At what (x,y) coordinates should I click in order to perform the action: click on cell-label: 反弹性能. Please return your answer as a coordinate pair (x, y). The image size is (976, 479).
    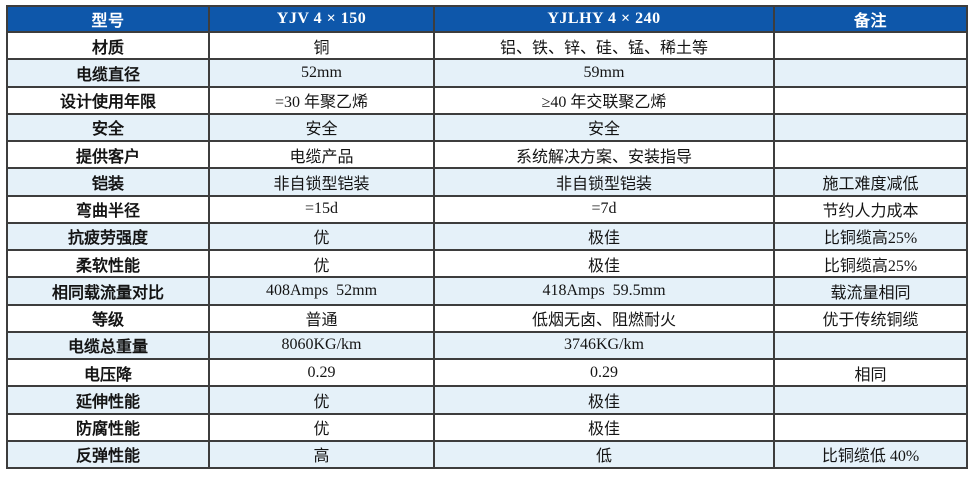
    Looking at the image, I should click on (108, 454).